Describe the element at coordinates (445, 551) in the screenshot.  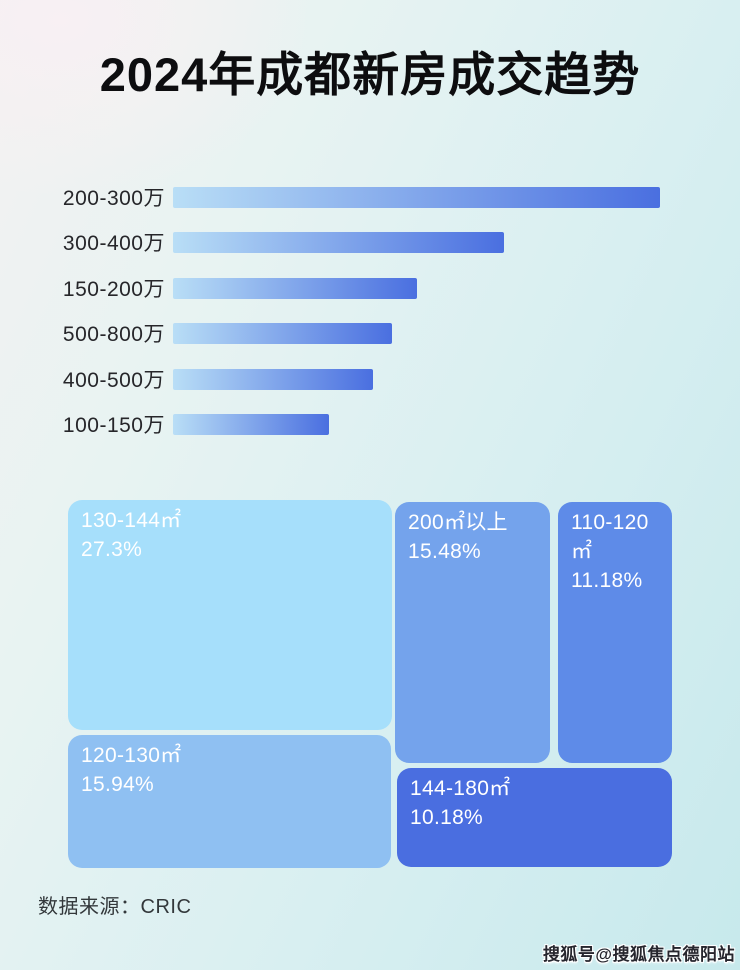
I see `tile-percent: 15.48%` at that location.